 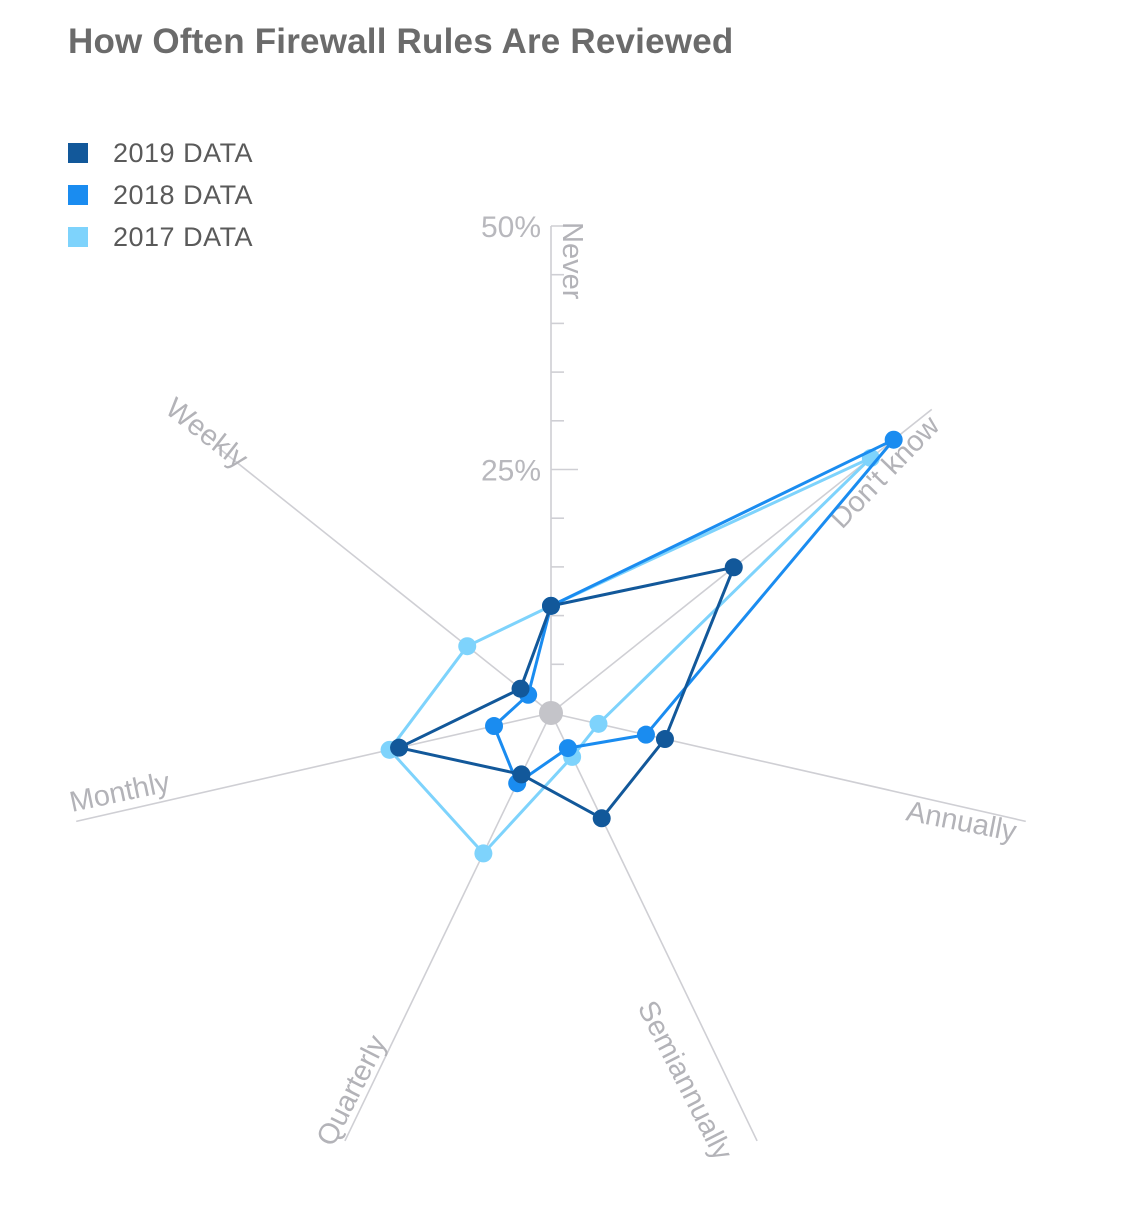 What do you see at coordinates (399, 747) in the screenshot?
I see `data-point-2019-data-monthly` at bounding box center [399, 747].